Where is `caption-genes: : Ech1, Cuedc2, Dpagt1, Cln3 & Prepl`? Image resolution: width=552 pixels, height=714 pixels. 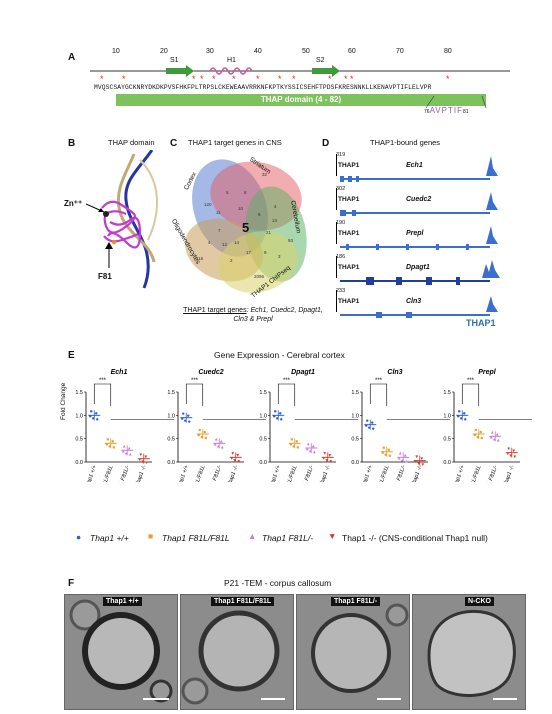
caption-genes: : Ech1, Cuedc2, Dpagt1, Cln3 & Prepl is located at coordinates (278, 315).